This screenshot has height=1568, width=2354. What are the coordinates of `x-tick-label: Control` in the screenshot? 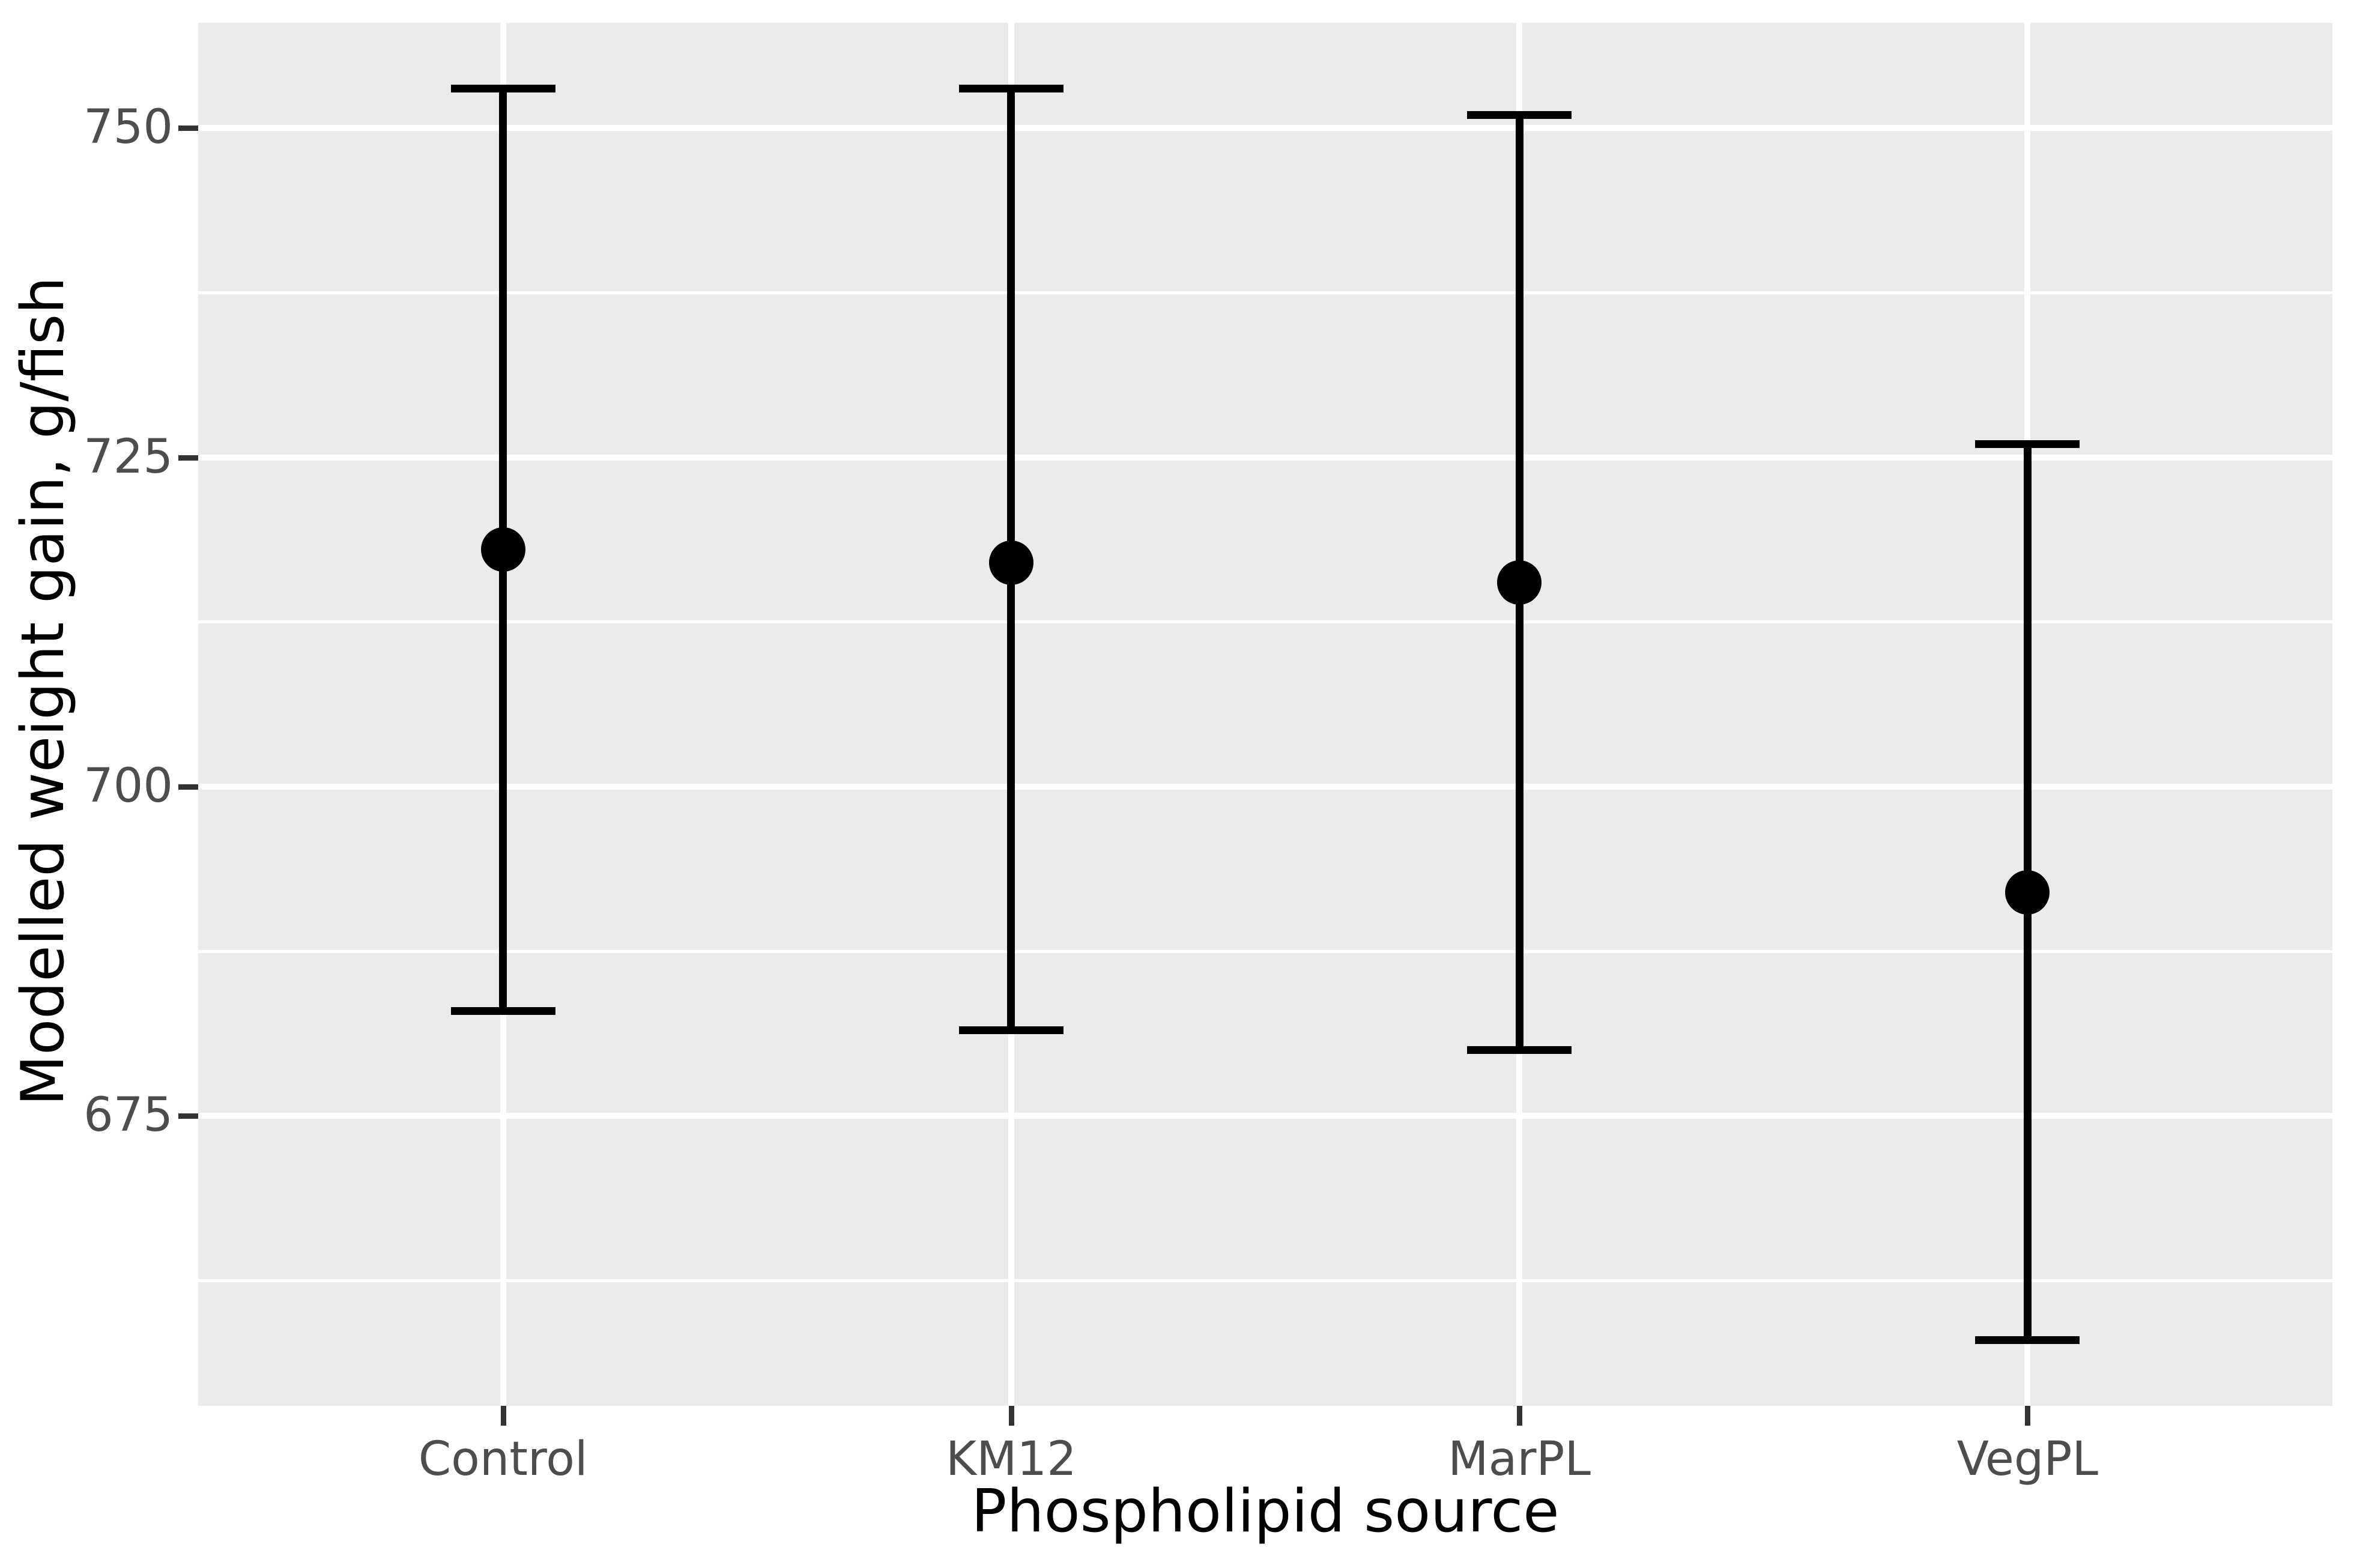 It's located at (503, 1459).